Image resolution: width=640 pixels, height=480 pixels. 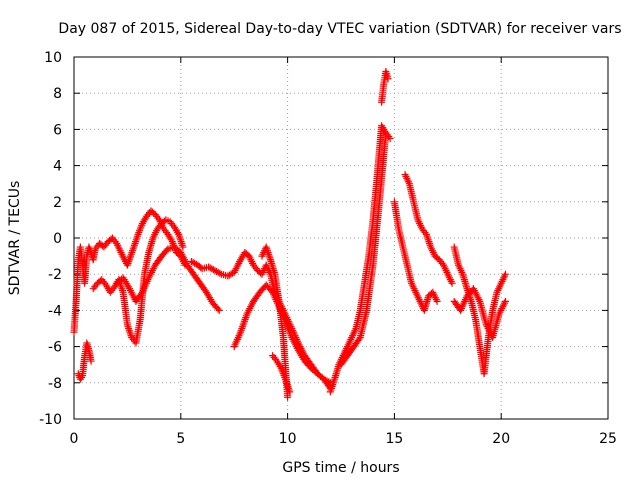 What do you see at coordinates (57, 203) in the screenshot?
I see `y-tick-label: 2` at bounding box center [57, 203].